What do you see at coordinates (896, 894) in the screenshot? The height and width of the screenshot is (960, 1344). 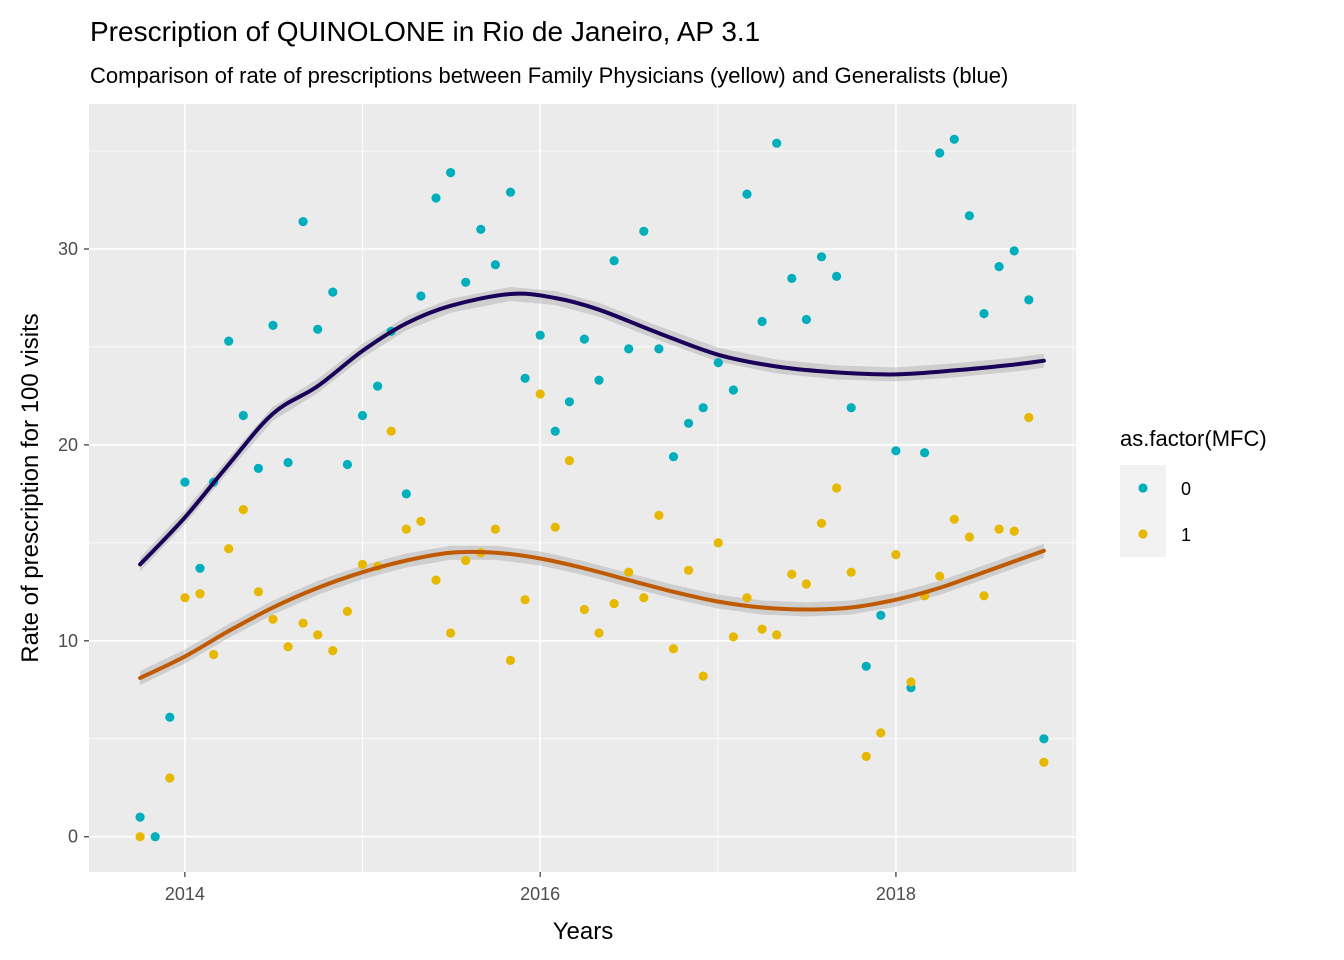 I see `x-tick-label: 2018` at bounding box center [896, 894].